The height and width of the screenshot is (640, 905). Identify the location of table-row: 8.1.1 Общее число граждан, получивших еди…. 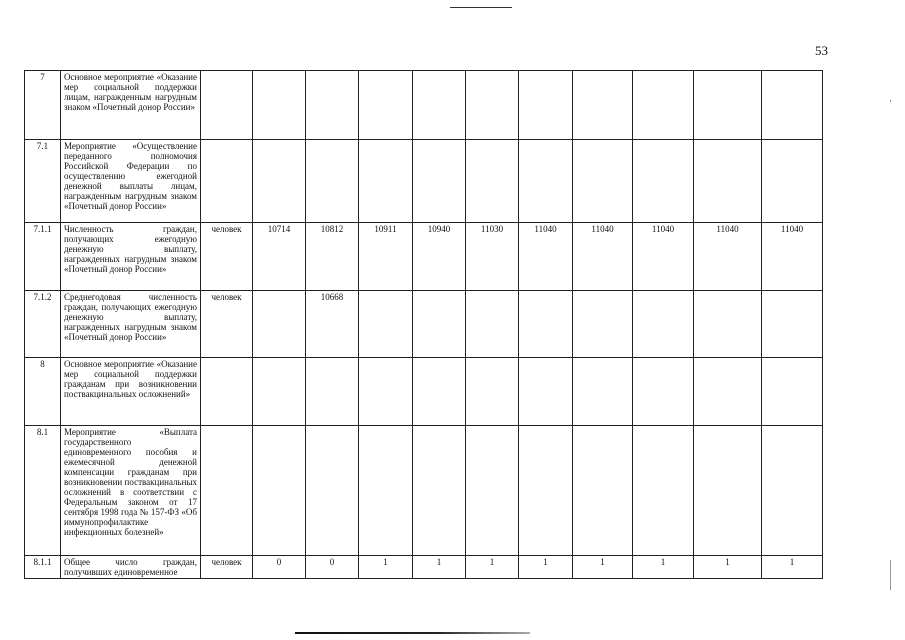
(423, 567).